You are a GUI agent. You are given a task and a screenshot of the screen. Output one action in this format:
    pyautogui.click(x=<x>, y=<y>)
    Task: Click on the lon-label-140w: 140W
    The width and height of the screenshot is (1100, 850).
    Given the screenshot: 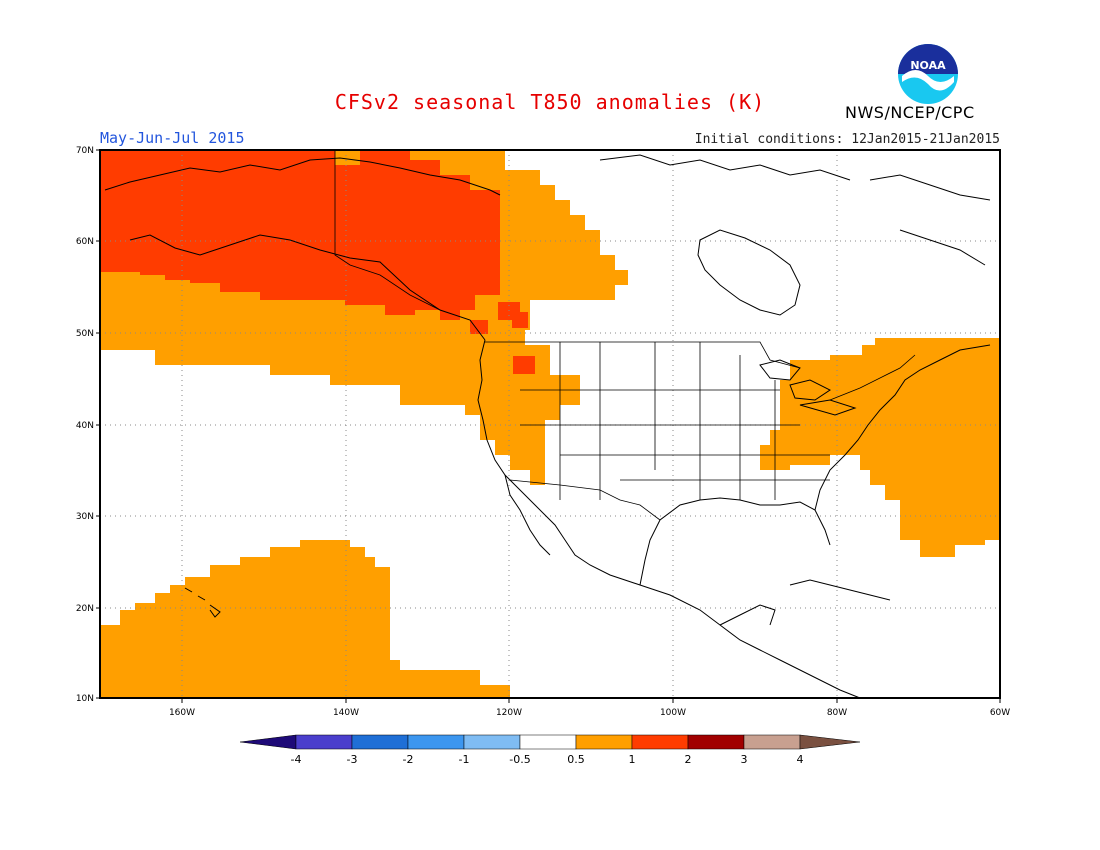 What is the action you would take?
    pyautogui.click(x=346, y=713)
    